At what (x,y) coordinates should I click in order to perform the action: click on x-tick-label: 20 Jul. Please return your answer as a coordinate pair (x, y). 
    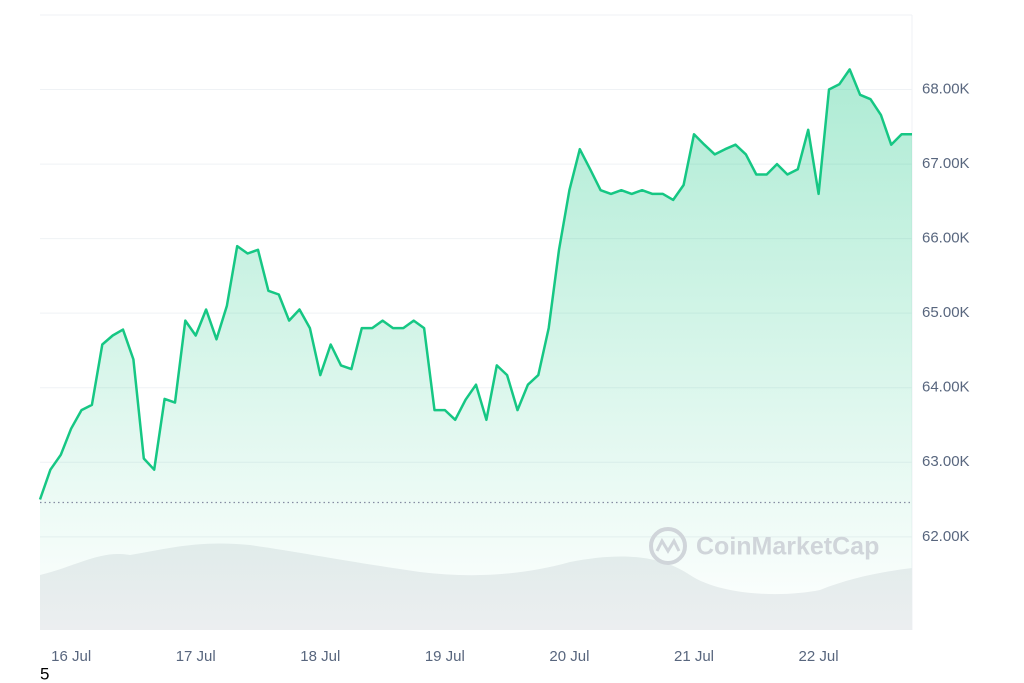
    Looking at the image, I should click on (569, 656).